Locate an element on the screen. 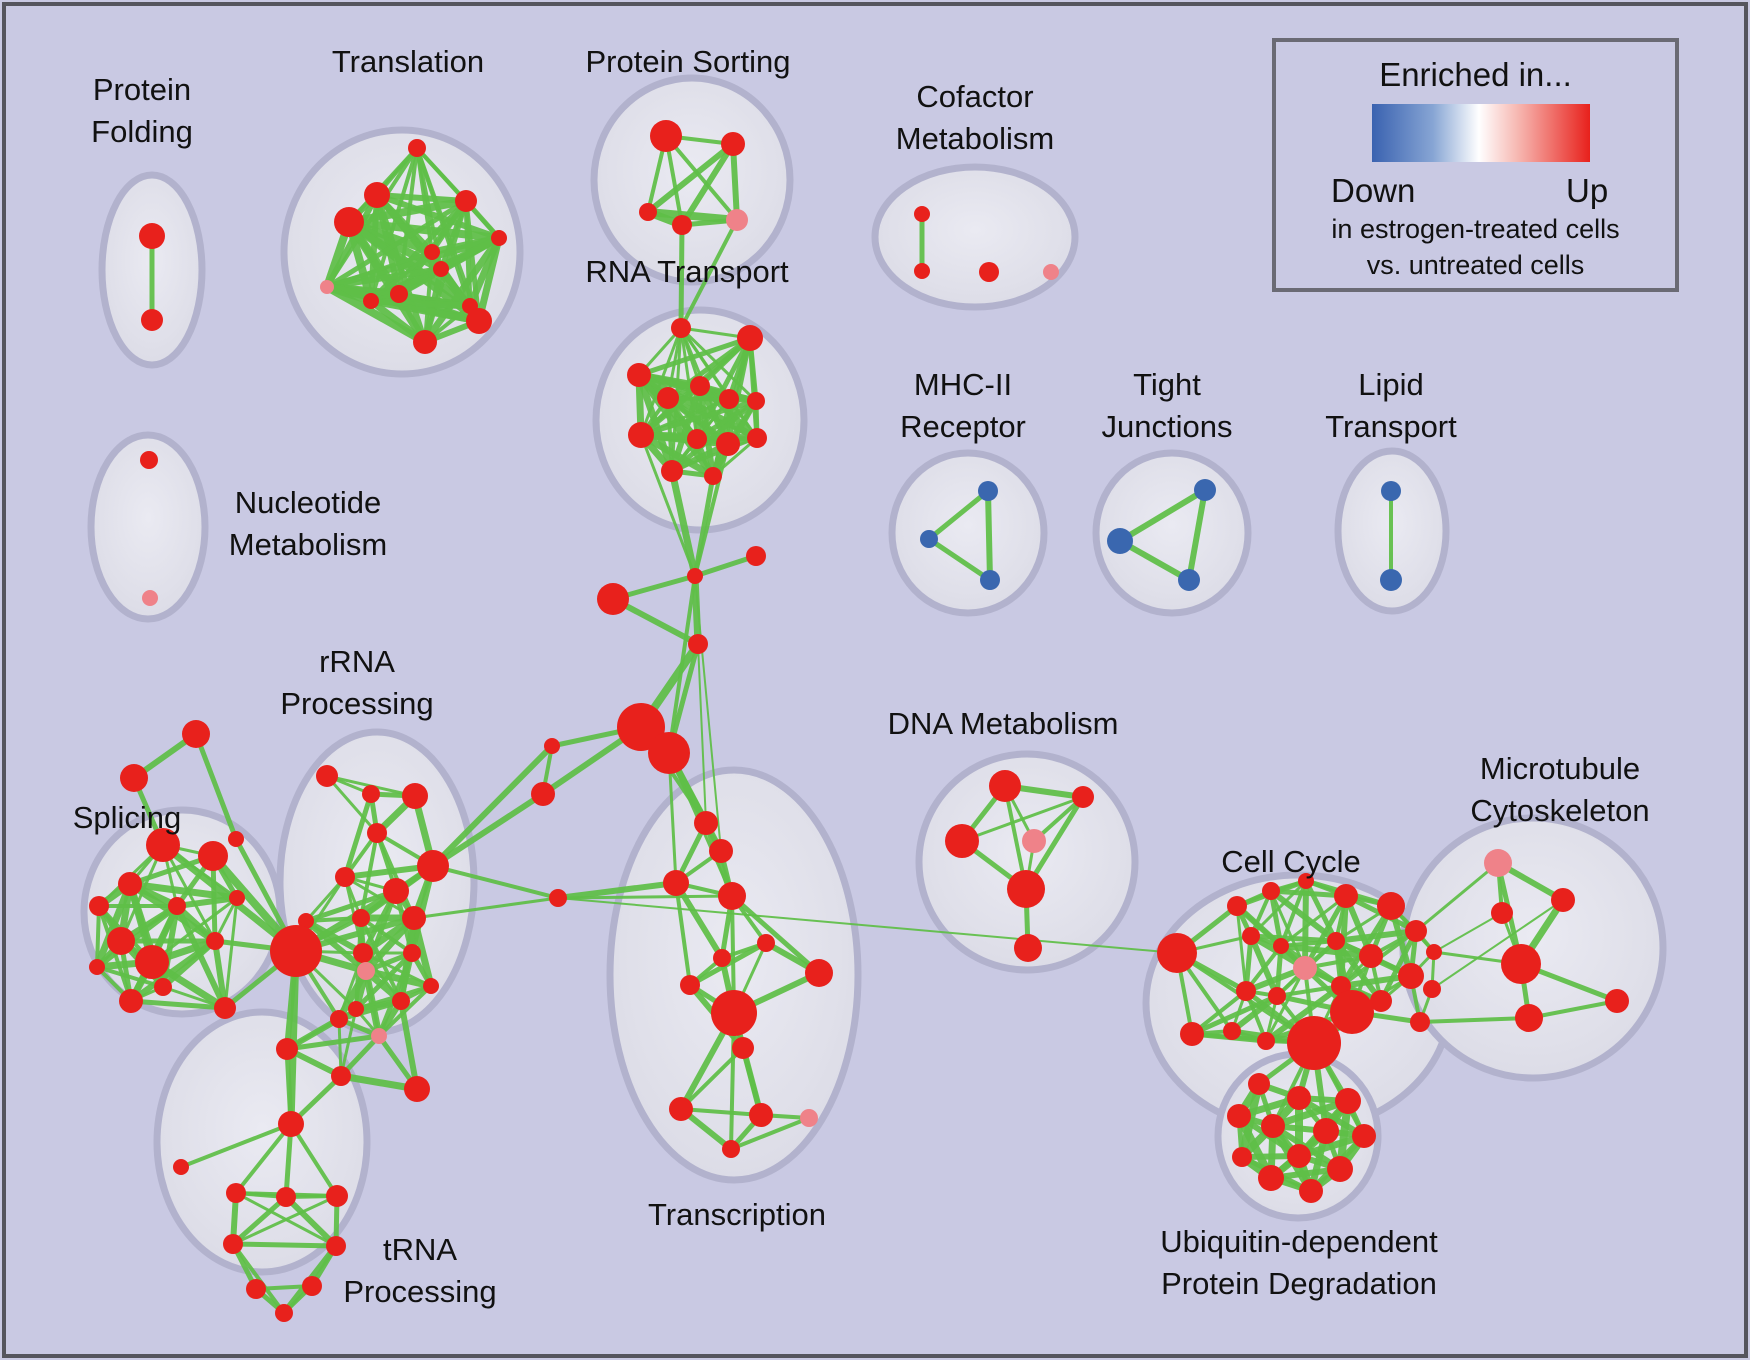 This screenshot has height=1360, width=1750. node-rt2 is located at coordinates (750, 338).